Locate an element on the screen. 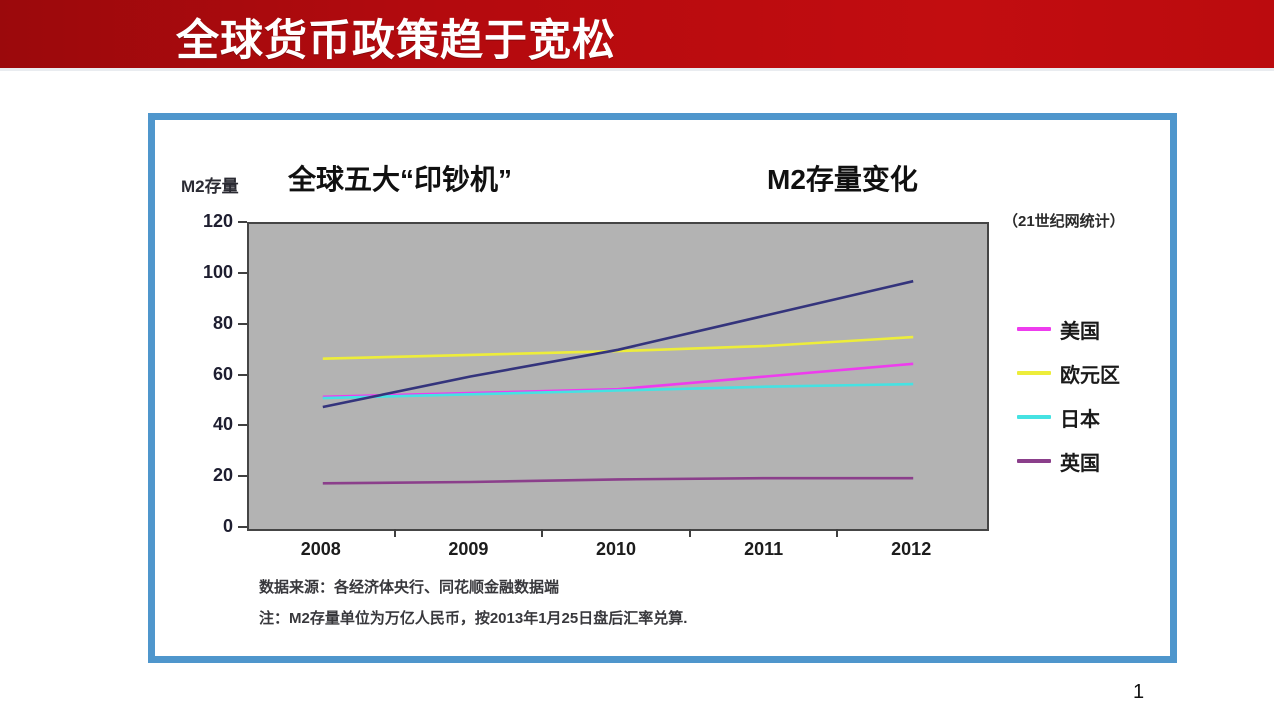  slide-header-bar: 全球货币政策趋于宽松 is located at coordinates (637, 34).